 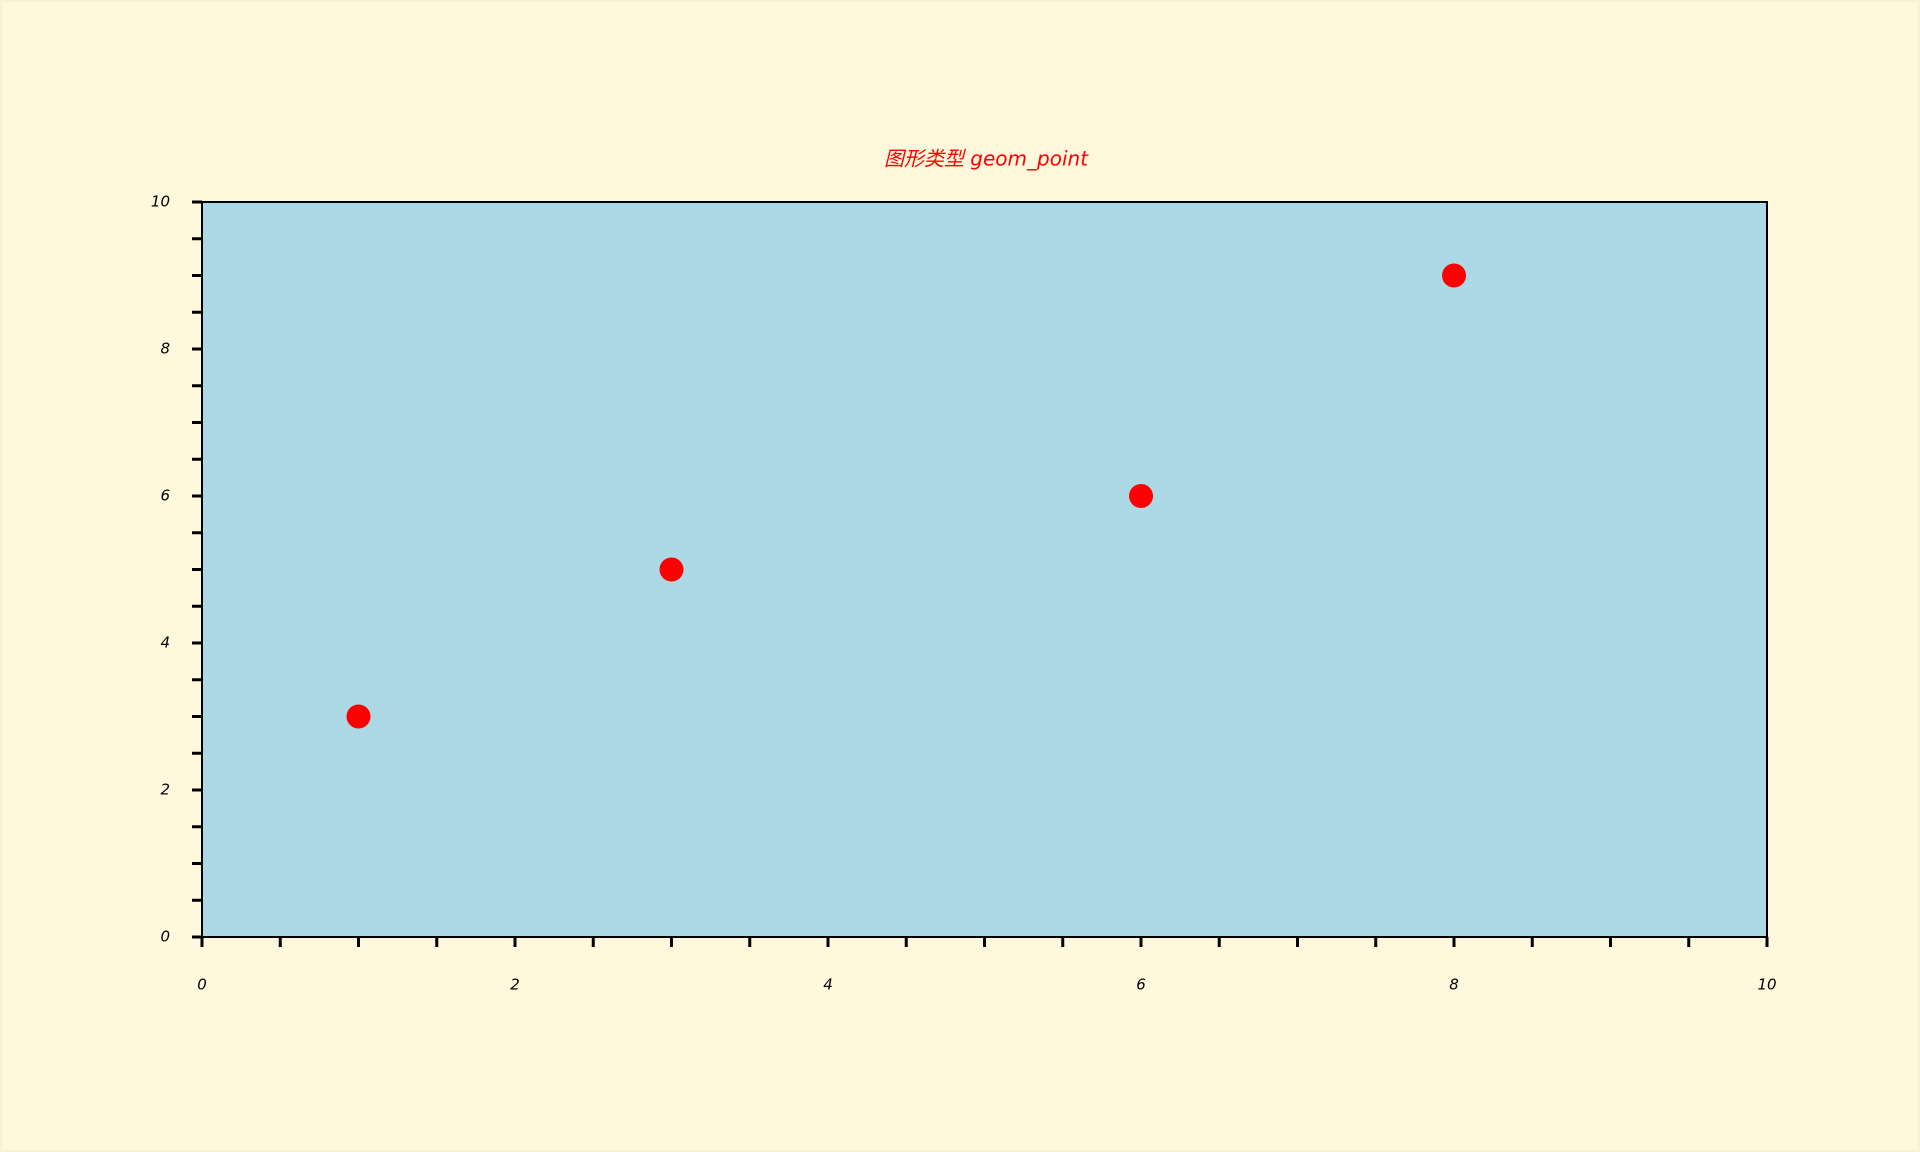 I want to click on y-tick-label: 4, so click(x=165, y=643).